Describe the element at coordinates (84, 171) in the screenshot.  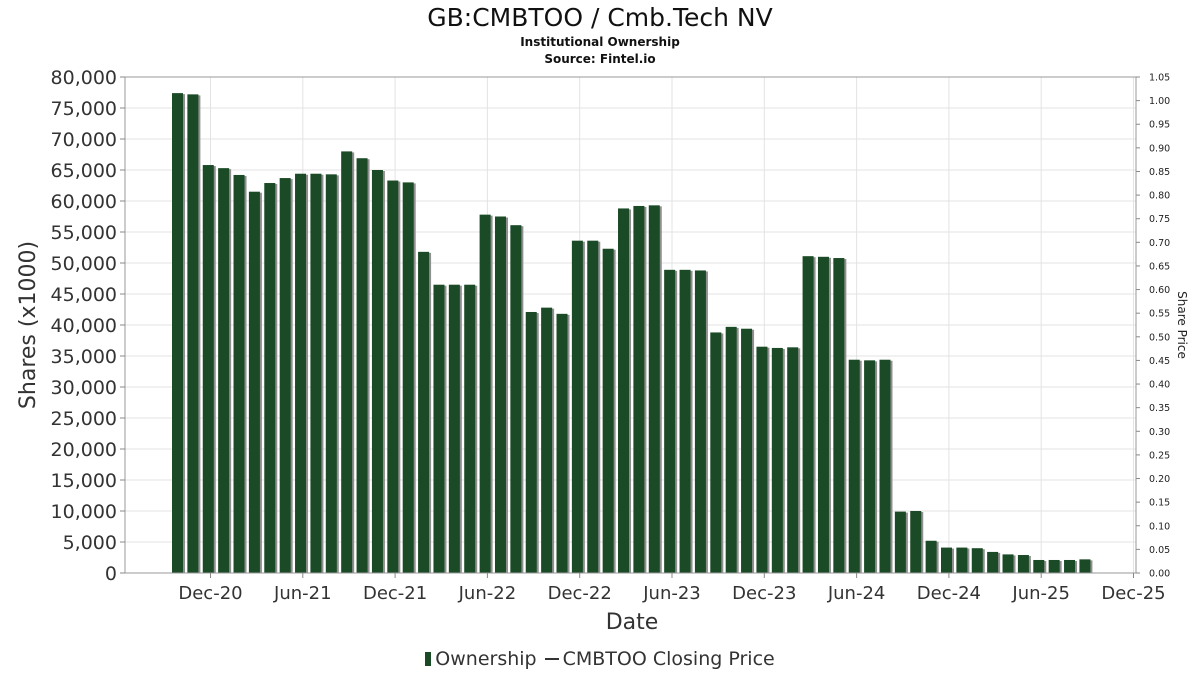
I see `y-tick-label: 65,000` at that location.